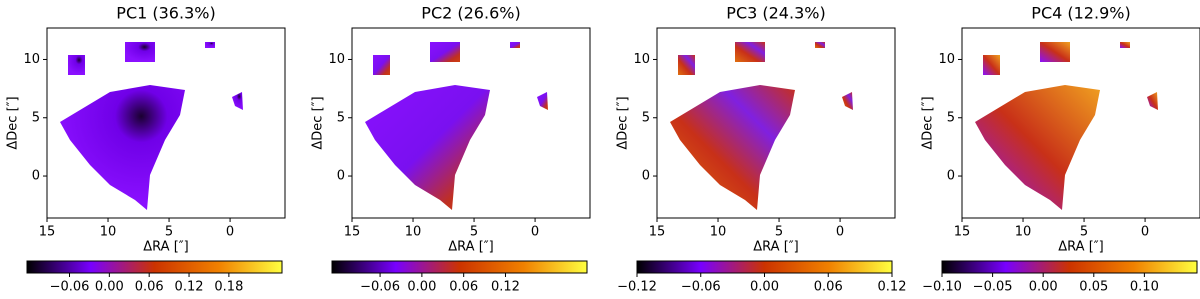 The width and height of the screenshot is (1200, 299). I want to click on colorbar-tick-label: 0.10, so click(1144, 287).